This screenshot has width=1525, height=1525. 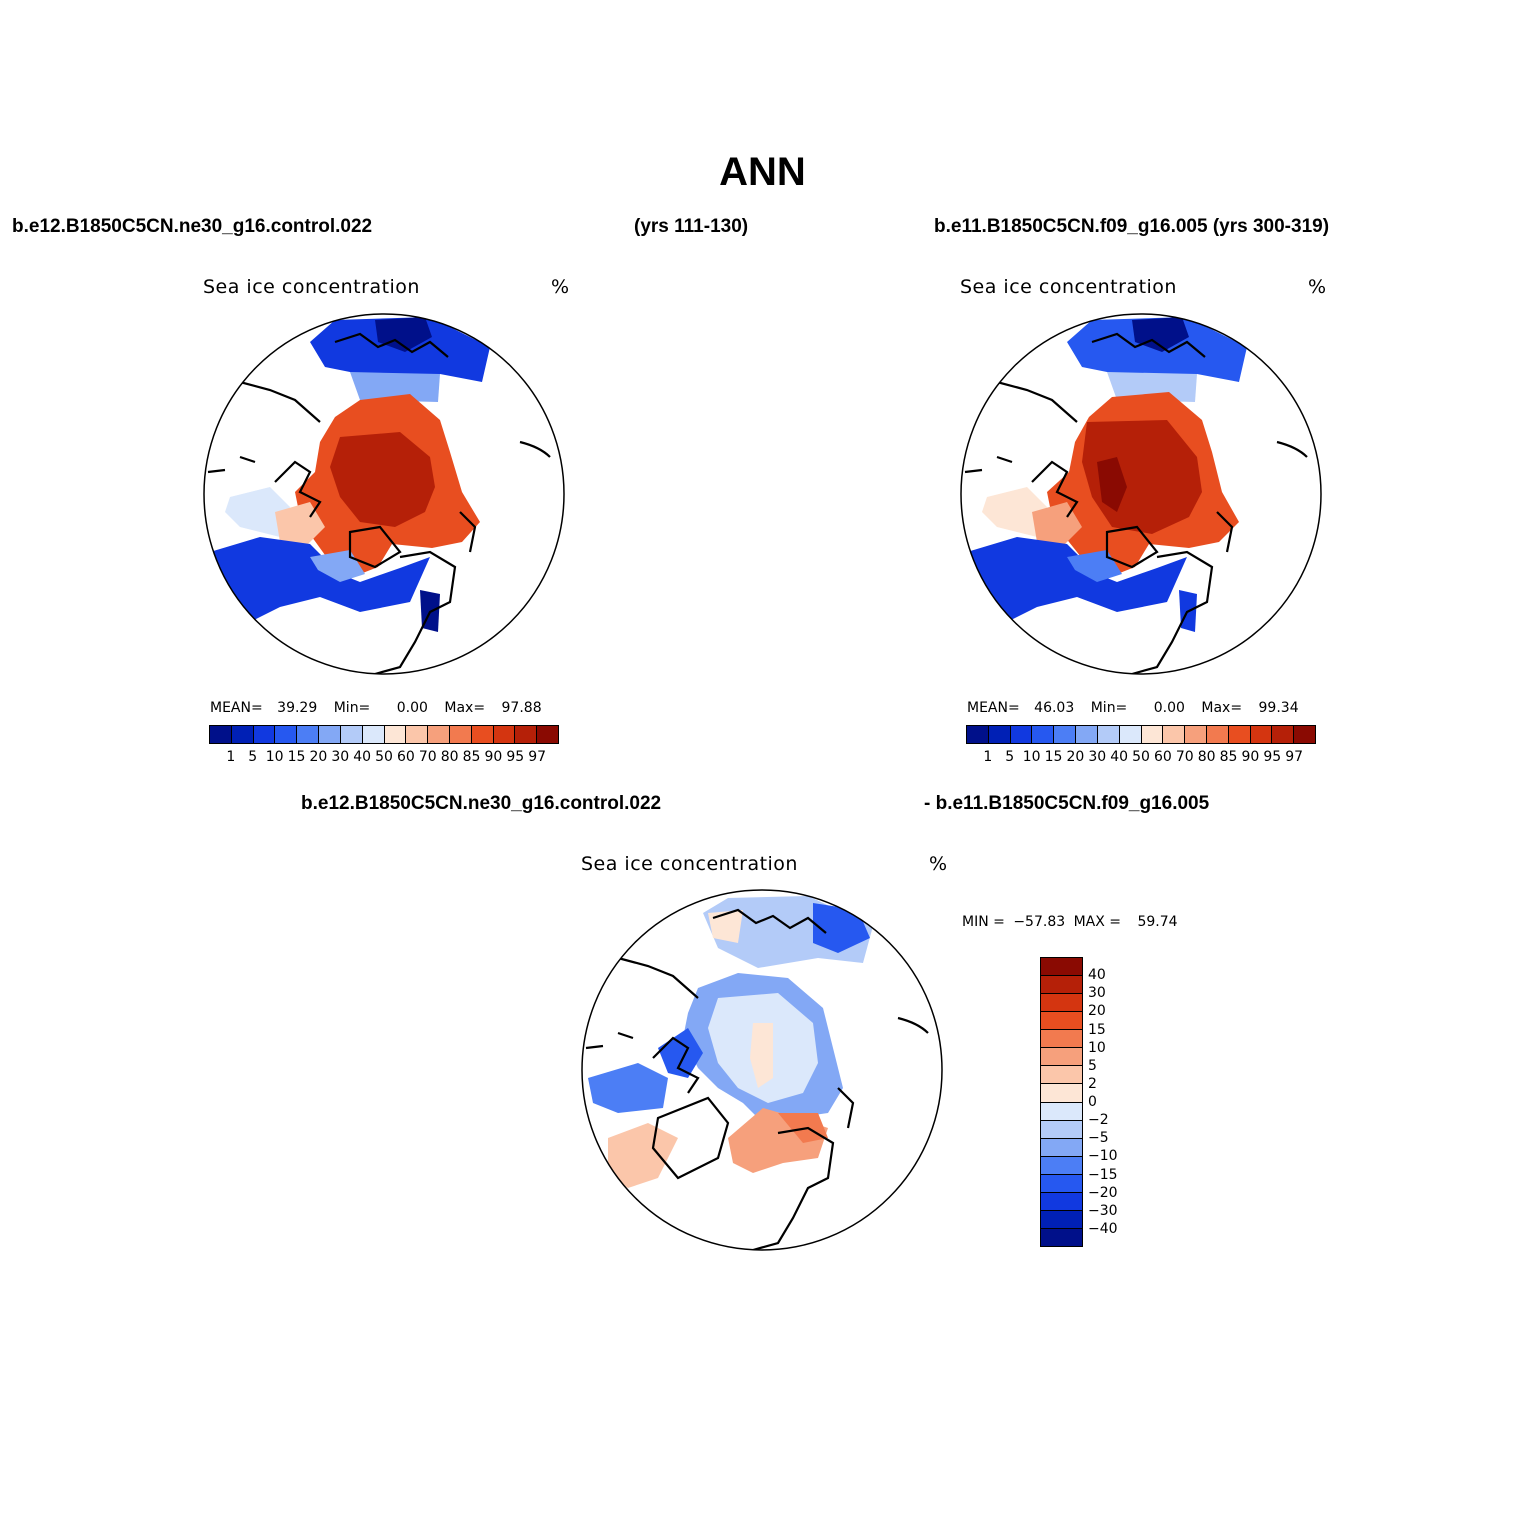 What do you see at coordinates (1067, 803) in the screenshot?
I see `panel3-case-diff: - b.e11.B1850C5CN.f09_g16.005` at bounding box center [1067, 803].